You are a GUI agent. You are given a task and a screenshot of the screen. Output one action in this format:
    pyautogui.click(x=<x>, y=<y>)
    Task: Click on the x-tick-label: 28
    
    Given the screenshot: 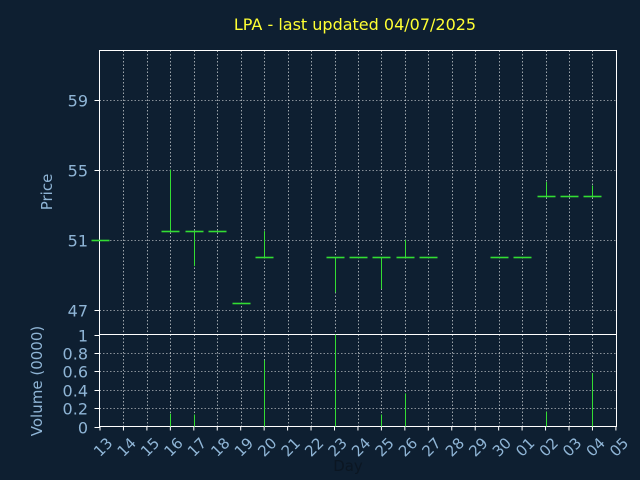 What is the action you would take?
    pyautogui.click(x=455, y=447)
    